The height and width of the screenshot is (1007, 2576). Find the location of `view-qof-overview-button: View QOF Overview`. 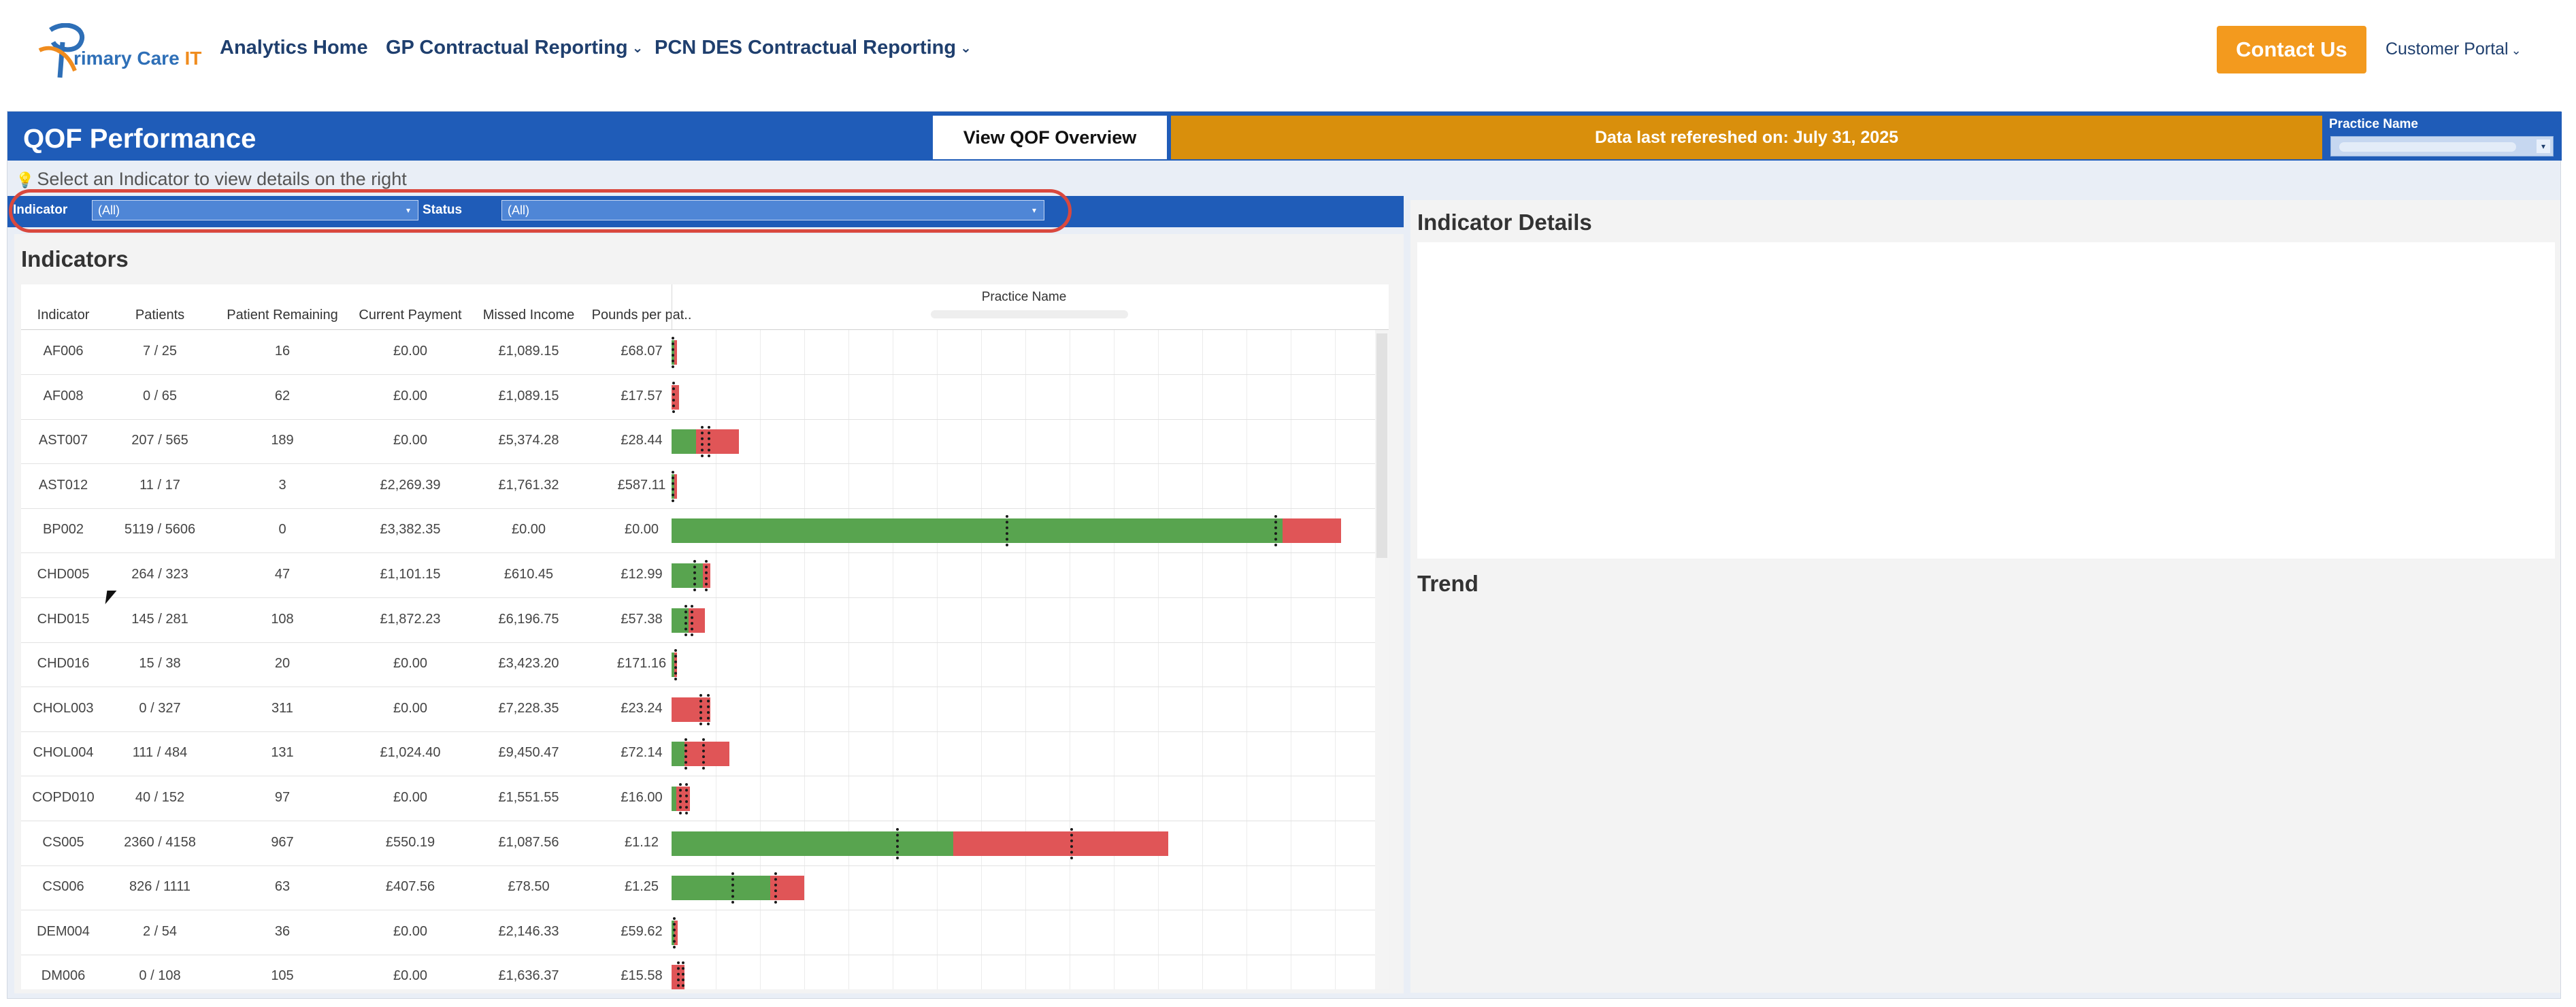

view-qof-overview-button: View QOF Overview is located at coordinates (1050, 137).